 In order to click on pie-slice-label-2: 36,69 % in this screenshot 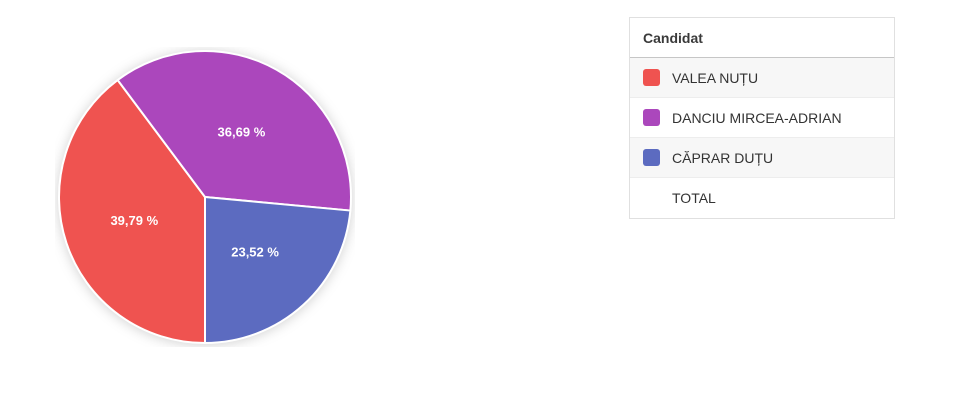, I will do `click(242, 132)`.